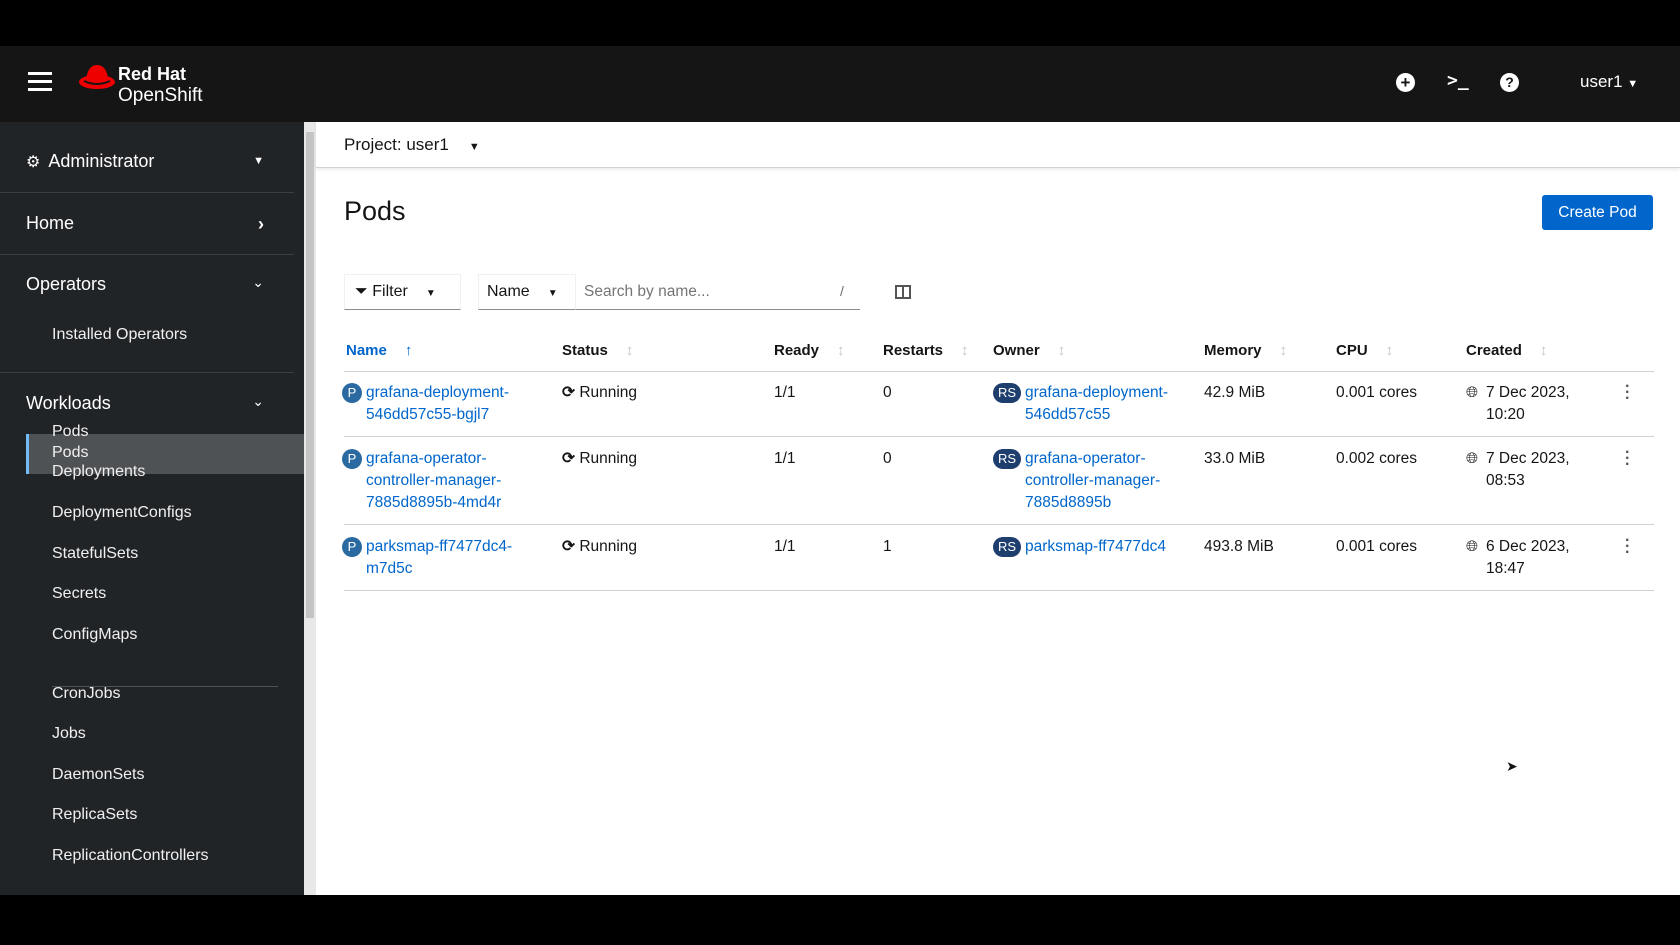 Image resolution: width=1680 pixels, height=945 pixels. Describe the element at coordinates (68, 403) in the screenshot. I see `sidebar-item-workloads: Workloads` at that location.